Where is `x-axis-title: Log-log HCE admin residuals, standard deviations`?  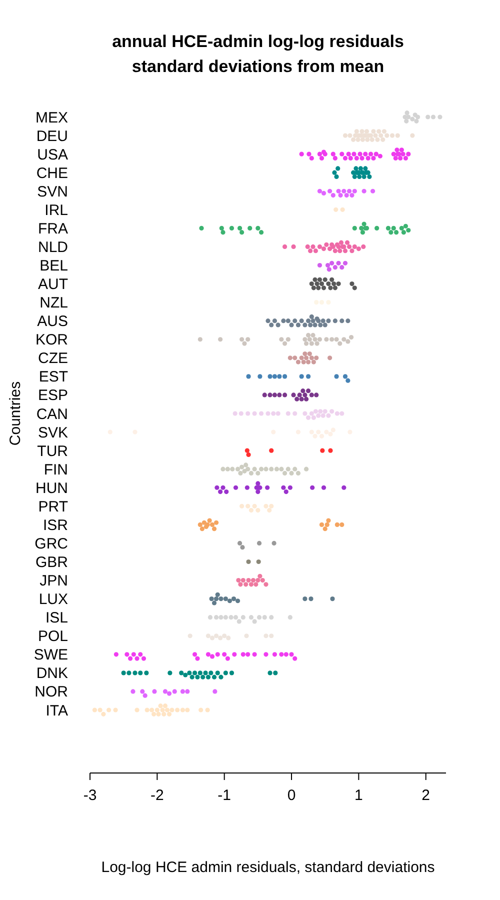
x-axis-title: Log-log HCE admin residuals, standard deviations is located at coordinates (268, 867).